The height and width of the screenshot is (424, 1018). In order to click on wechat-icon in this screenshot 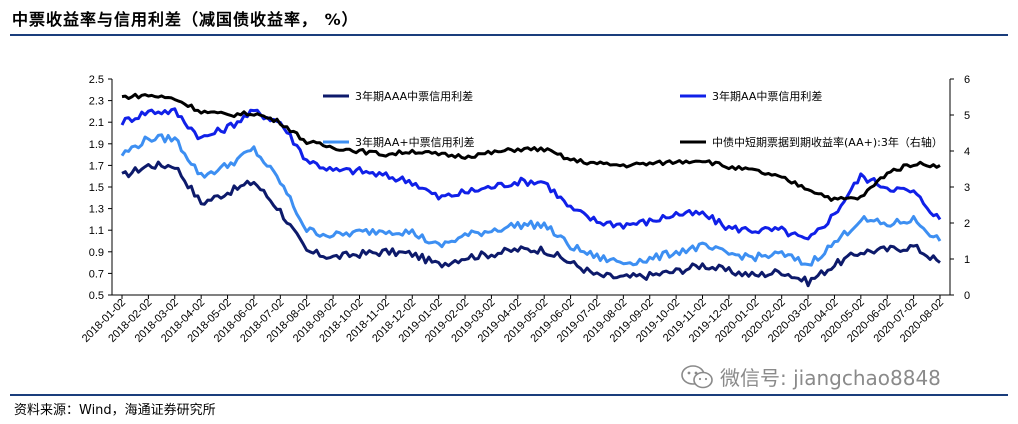, I will do `click(697, 376)`.